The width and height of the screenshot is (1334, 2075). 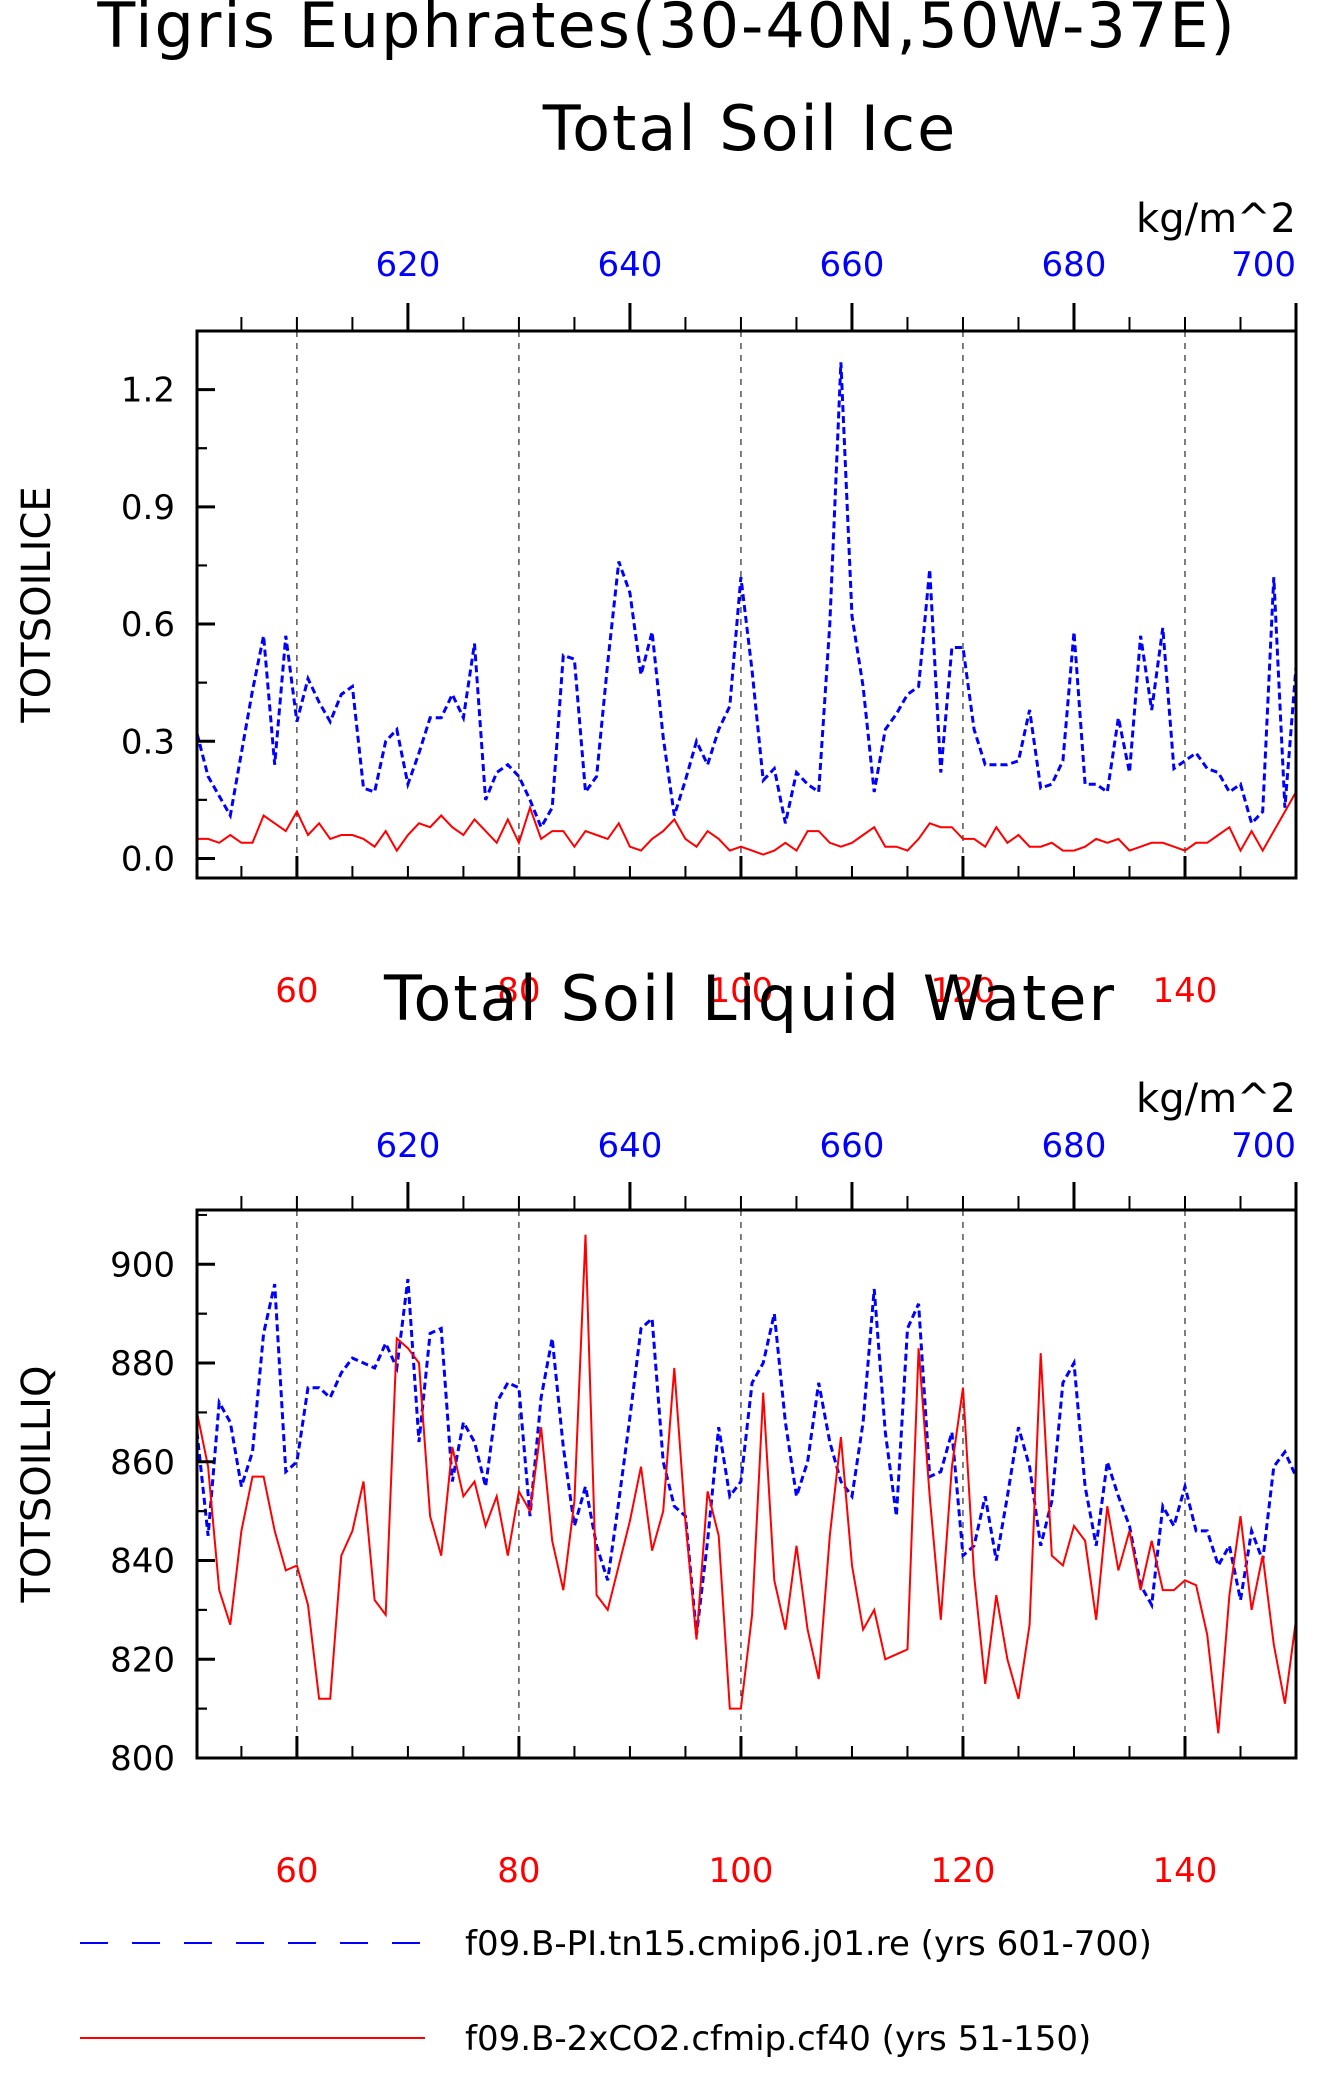 What do you see at coordinates (37, 1485) in the screenshot?
I see `y-axis-label: TOTSOILLIQ` at bounding box center [37, 1485].